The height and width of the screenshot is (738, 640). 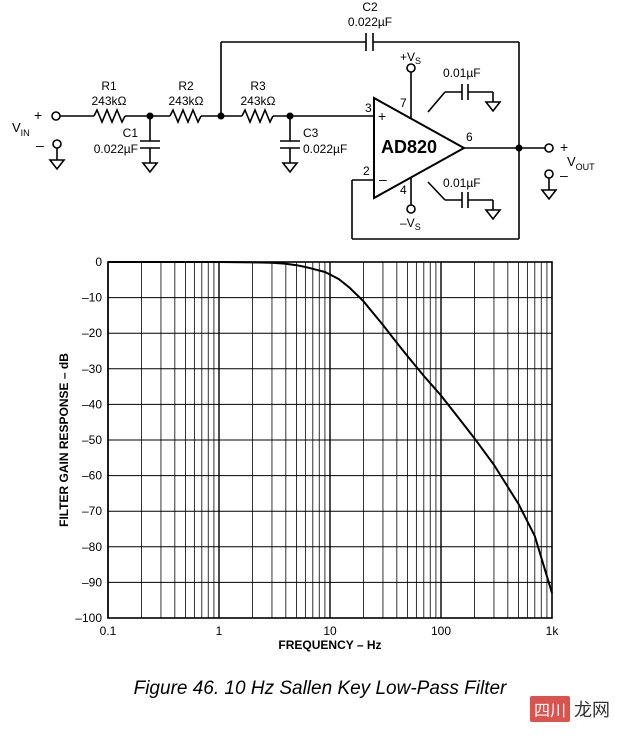 What do you see at coordinates (219, 631) in the screenshot?
I see `x-tick-label: 1` at bounding box center [219, 631].